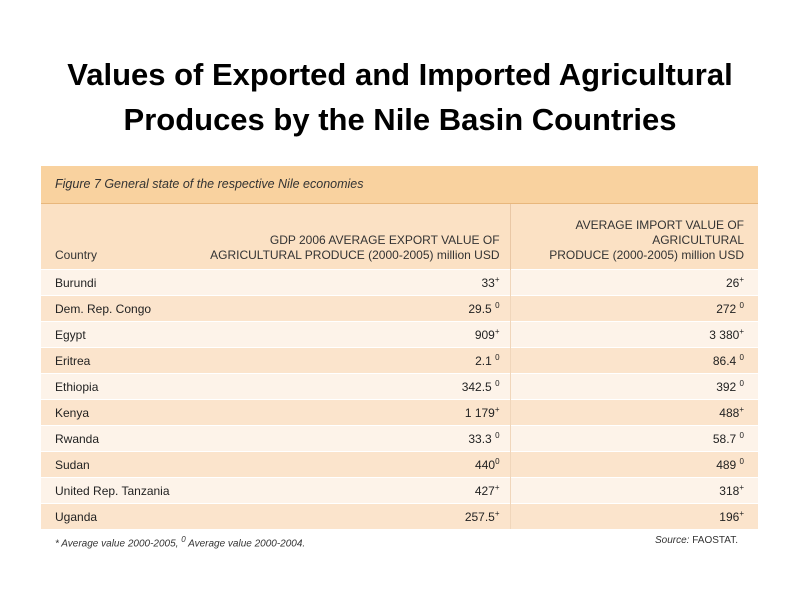  Describe the element at coordinates (729, 413) in the screenshot. I see `import-value: 488` at that location.